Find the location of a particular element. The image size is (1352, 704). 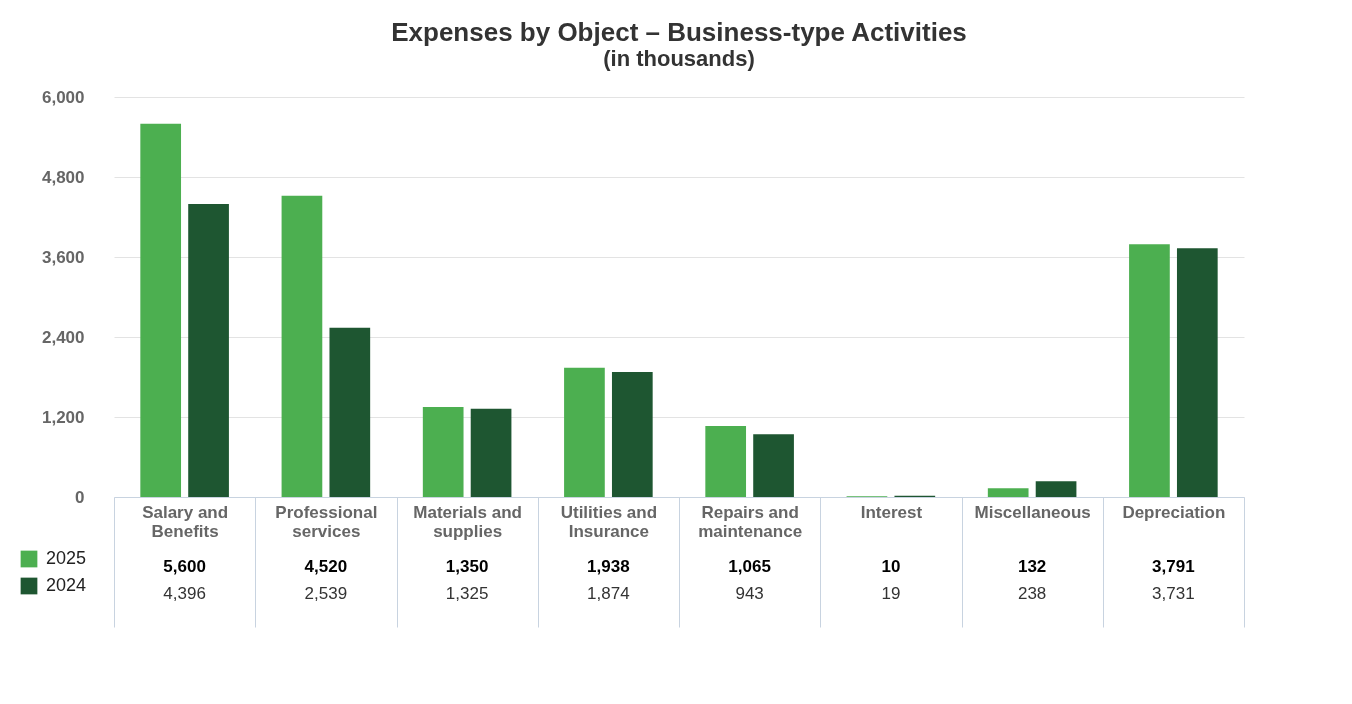

data-label: 1,065 is located at coordinates (749, 566).